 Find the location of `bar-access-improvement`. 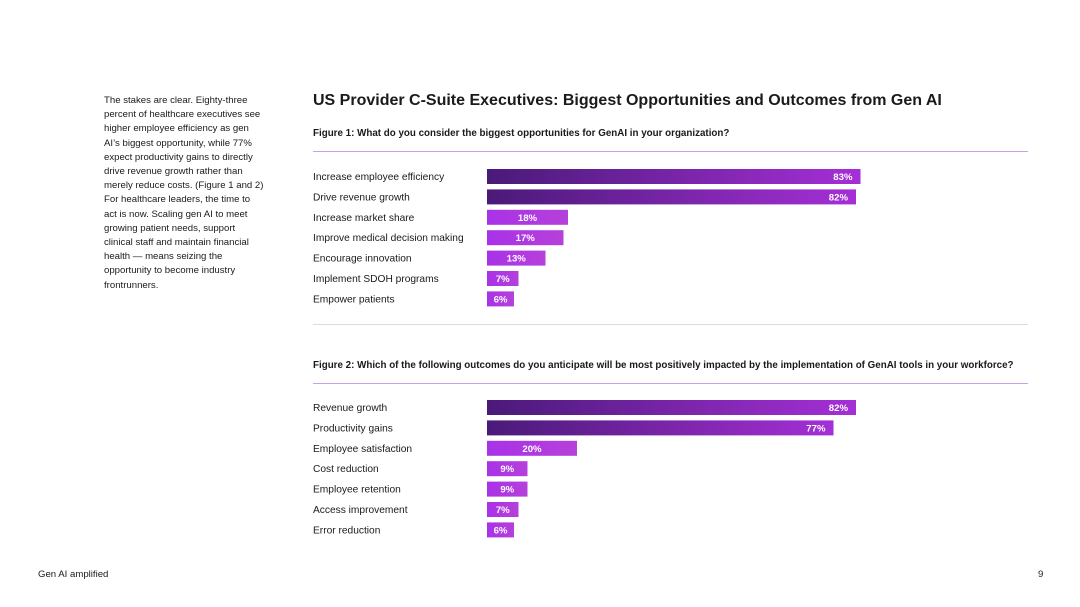

bar-access-improvement is located at coordinates (503, 509).